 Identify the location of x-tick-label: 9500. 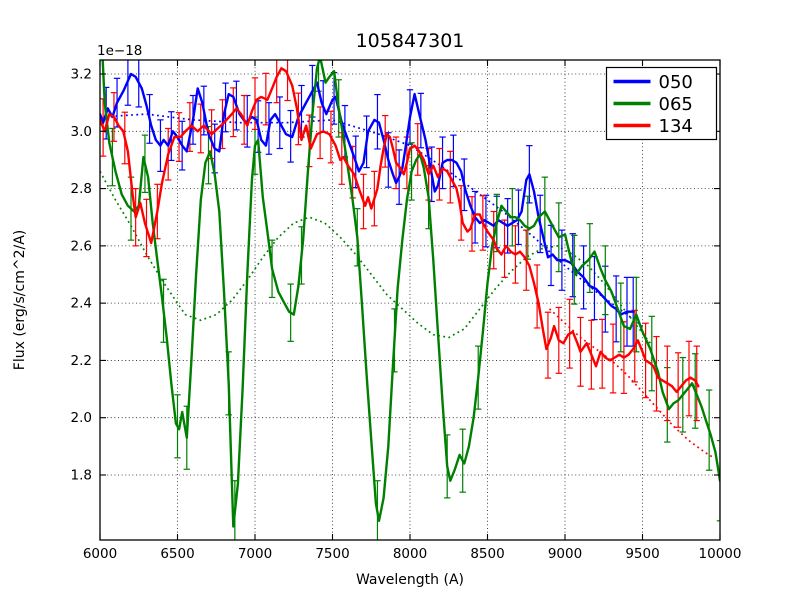
(642, 554).